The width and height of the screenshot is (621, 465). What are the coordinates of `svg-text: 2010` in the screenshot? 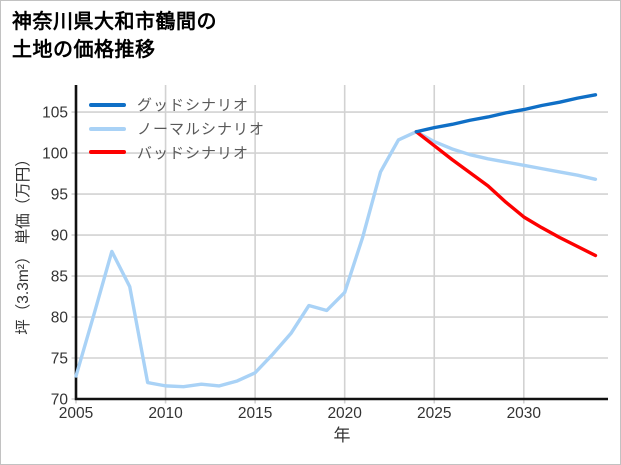 It's located at (165, 413).